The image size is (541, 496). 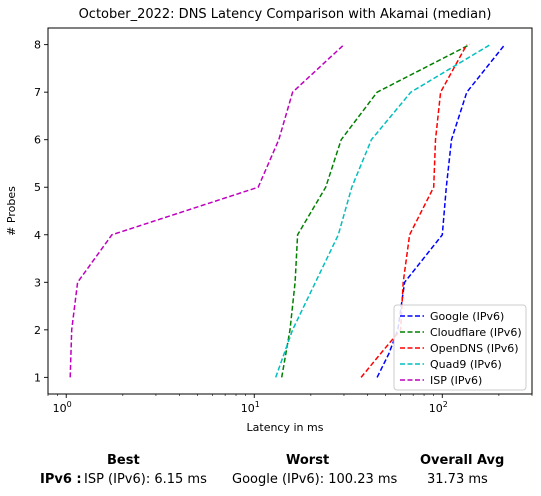 I want to click on legend-entry: Quad9 (IPv6), so click(x=466, y=364).